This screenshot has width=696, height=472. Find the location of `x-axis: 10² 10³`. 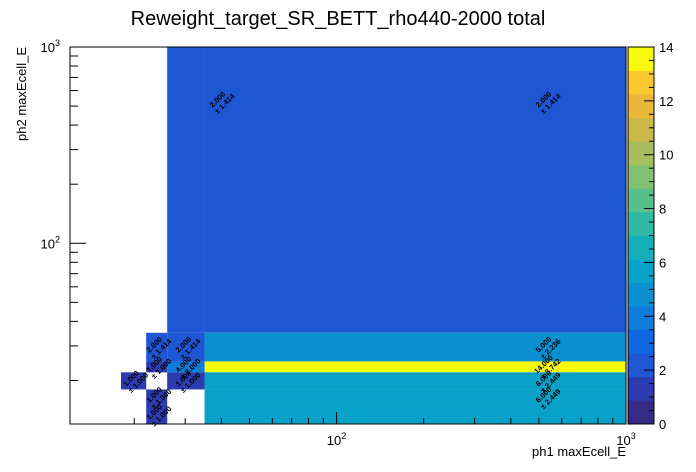

x-axis: 10² 10³ is located at coordinates (384, 430).